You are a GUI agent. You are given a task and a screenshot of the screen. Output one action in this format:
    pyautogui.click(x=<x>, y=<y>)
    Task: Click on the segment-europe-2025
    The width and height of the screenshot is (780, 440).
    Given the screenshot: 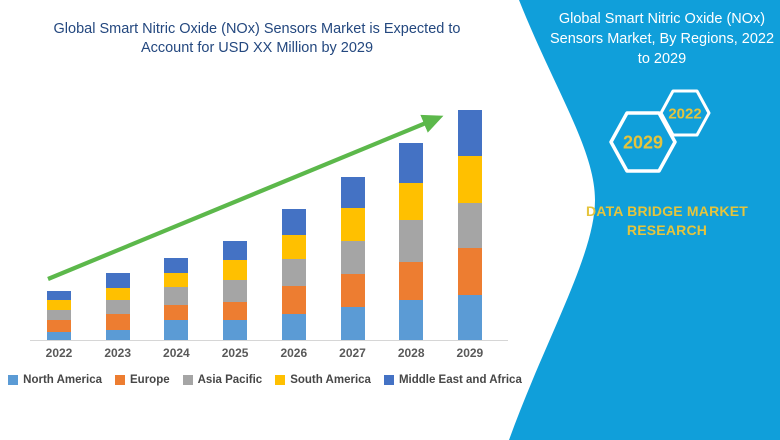 What is the action you would take?
    pyautogui.click(x=235, y=311)
    